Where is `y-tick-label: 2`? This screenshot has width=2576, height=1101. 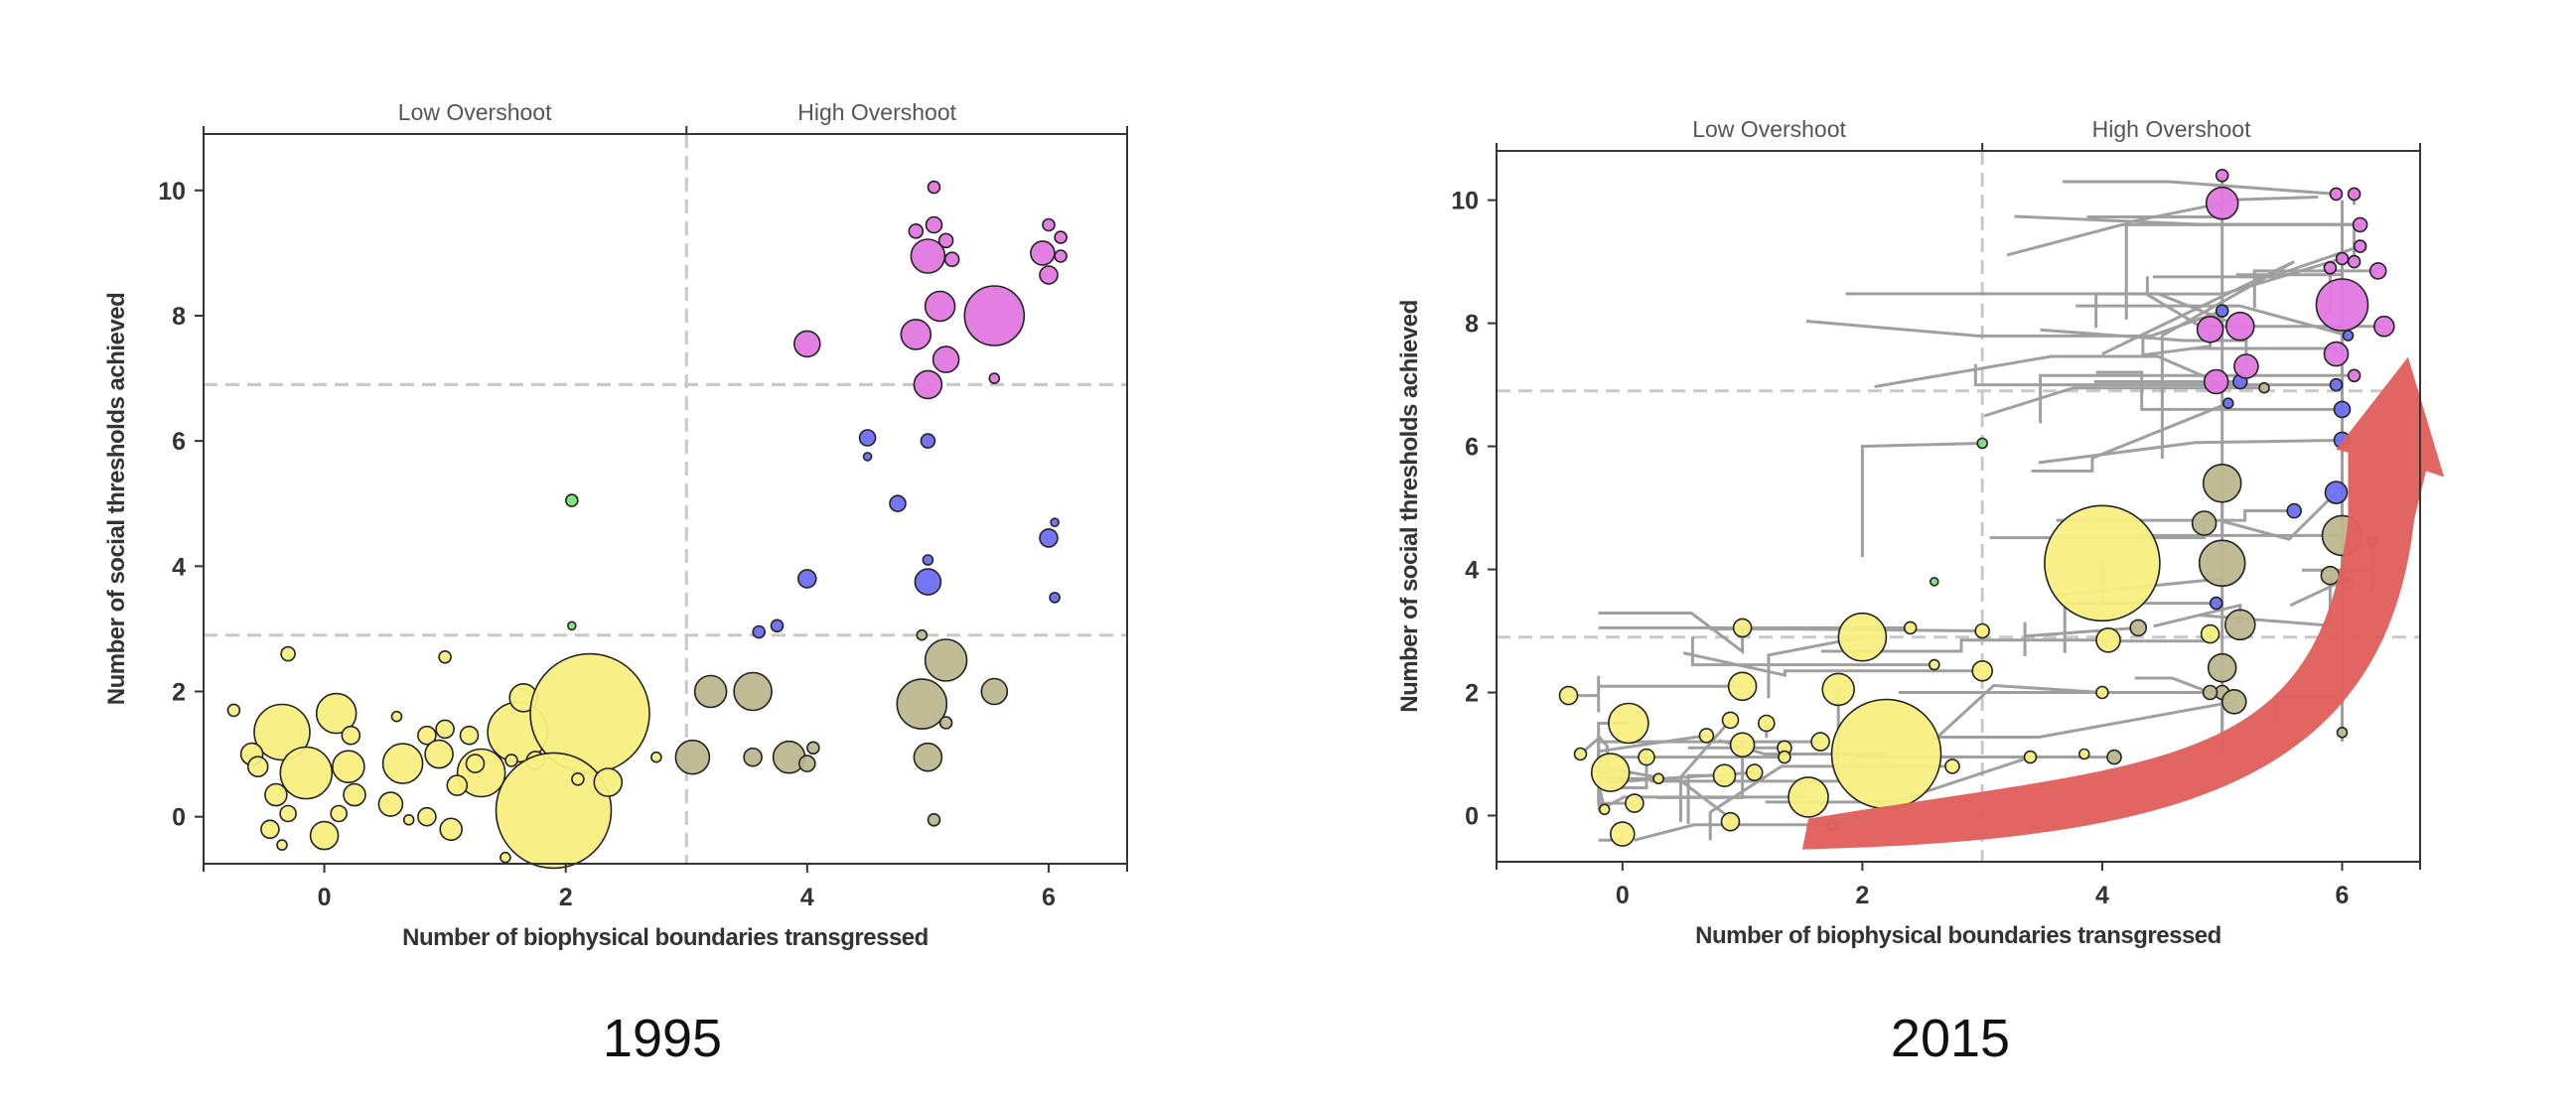
y-tick-label: 2 is located at coordinates (1472, 694).